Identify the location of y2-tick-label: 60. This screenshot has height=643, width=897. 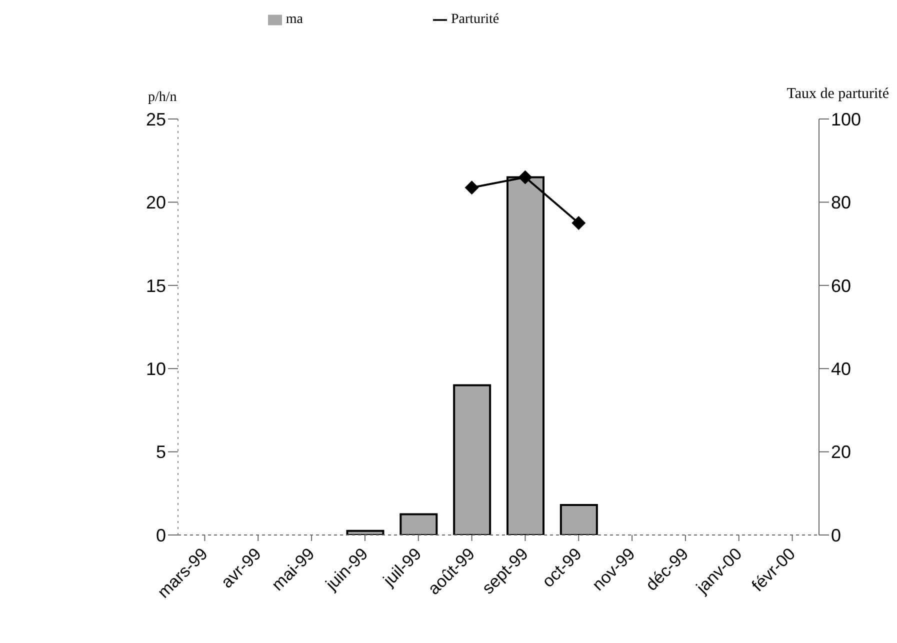
(841, 286).